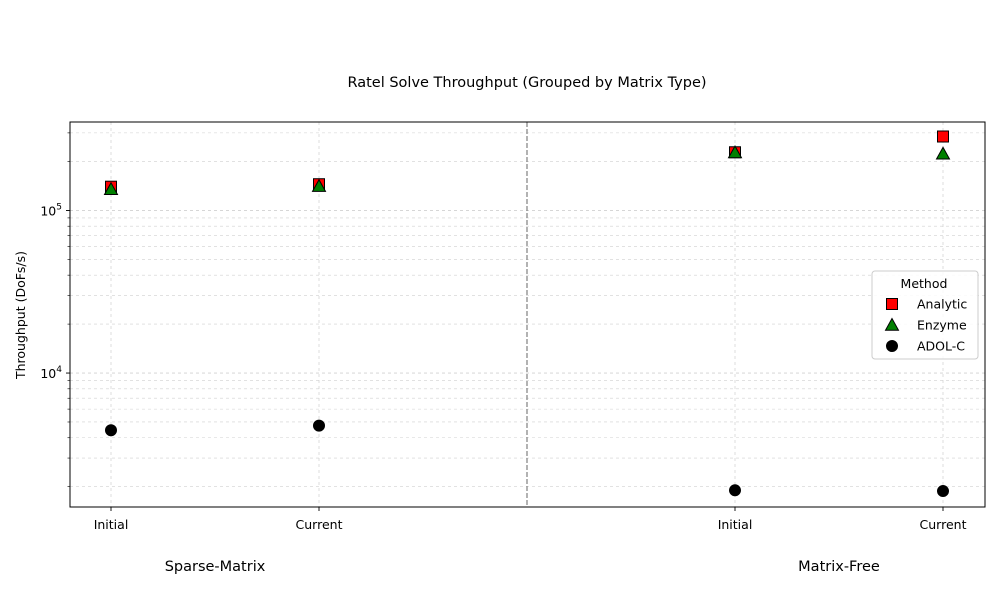 Image resolution: width=1000 pixels, height=600 pixels. I want to click on legend: Method Analytic Enzyme ADOL-C, so click(925, 315).